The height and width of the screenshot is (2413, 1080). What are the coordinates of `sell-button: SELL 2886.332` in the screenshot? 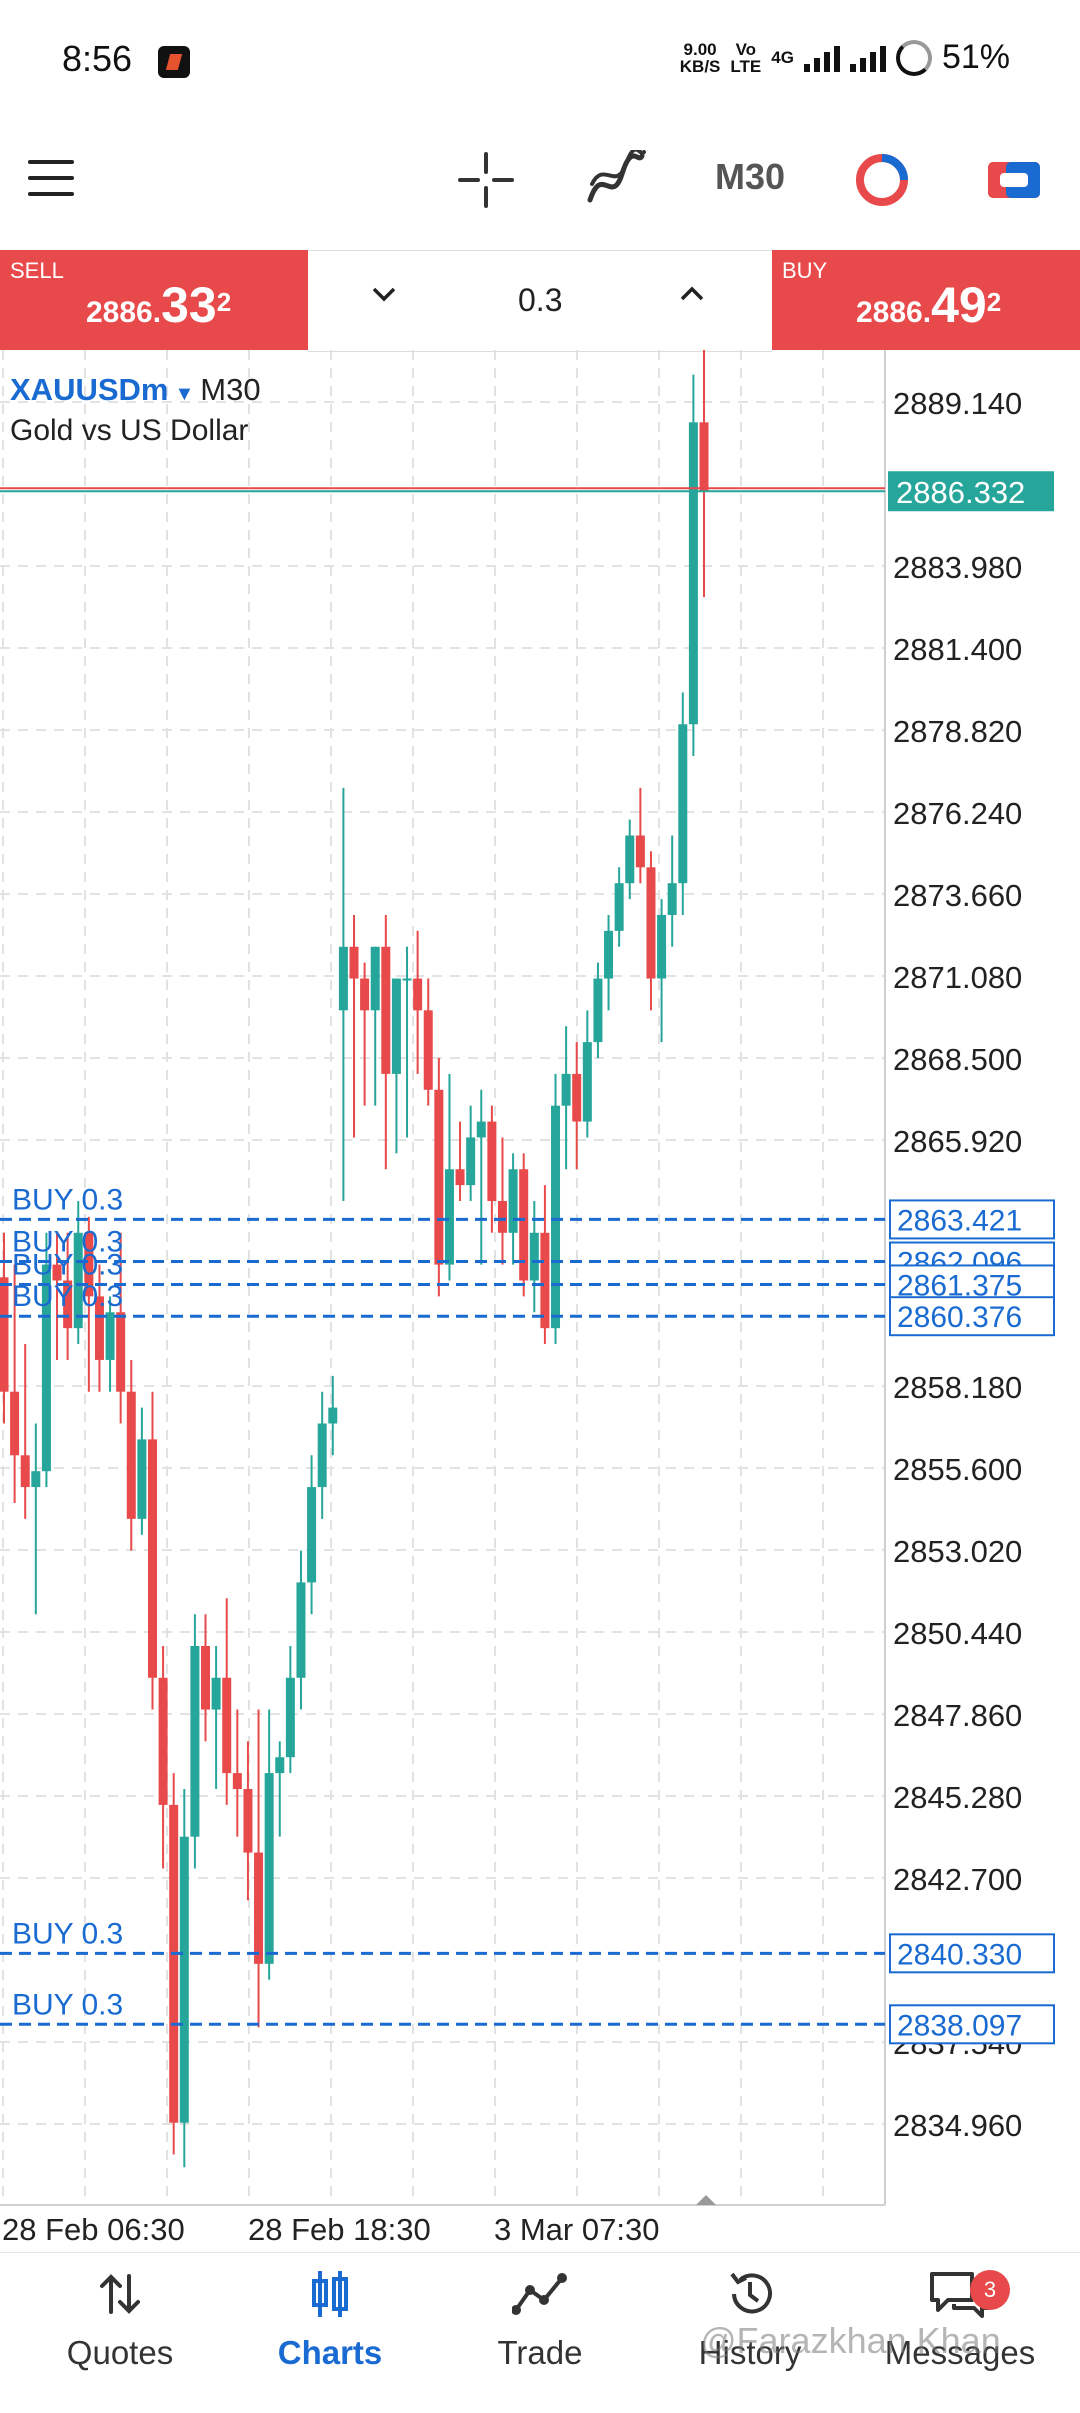 It's located at (154, 300).